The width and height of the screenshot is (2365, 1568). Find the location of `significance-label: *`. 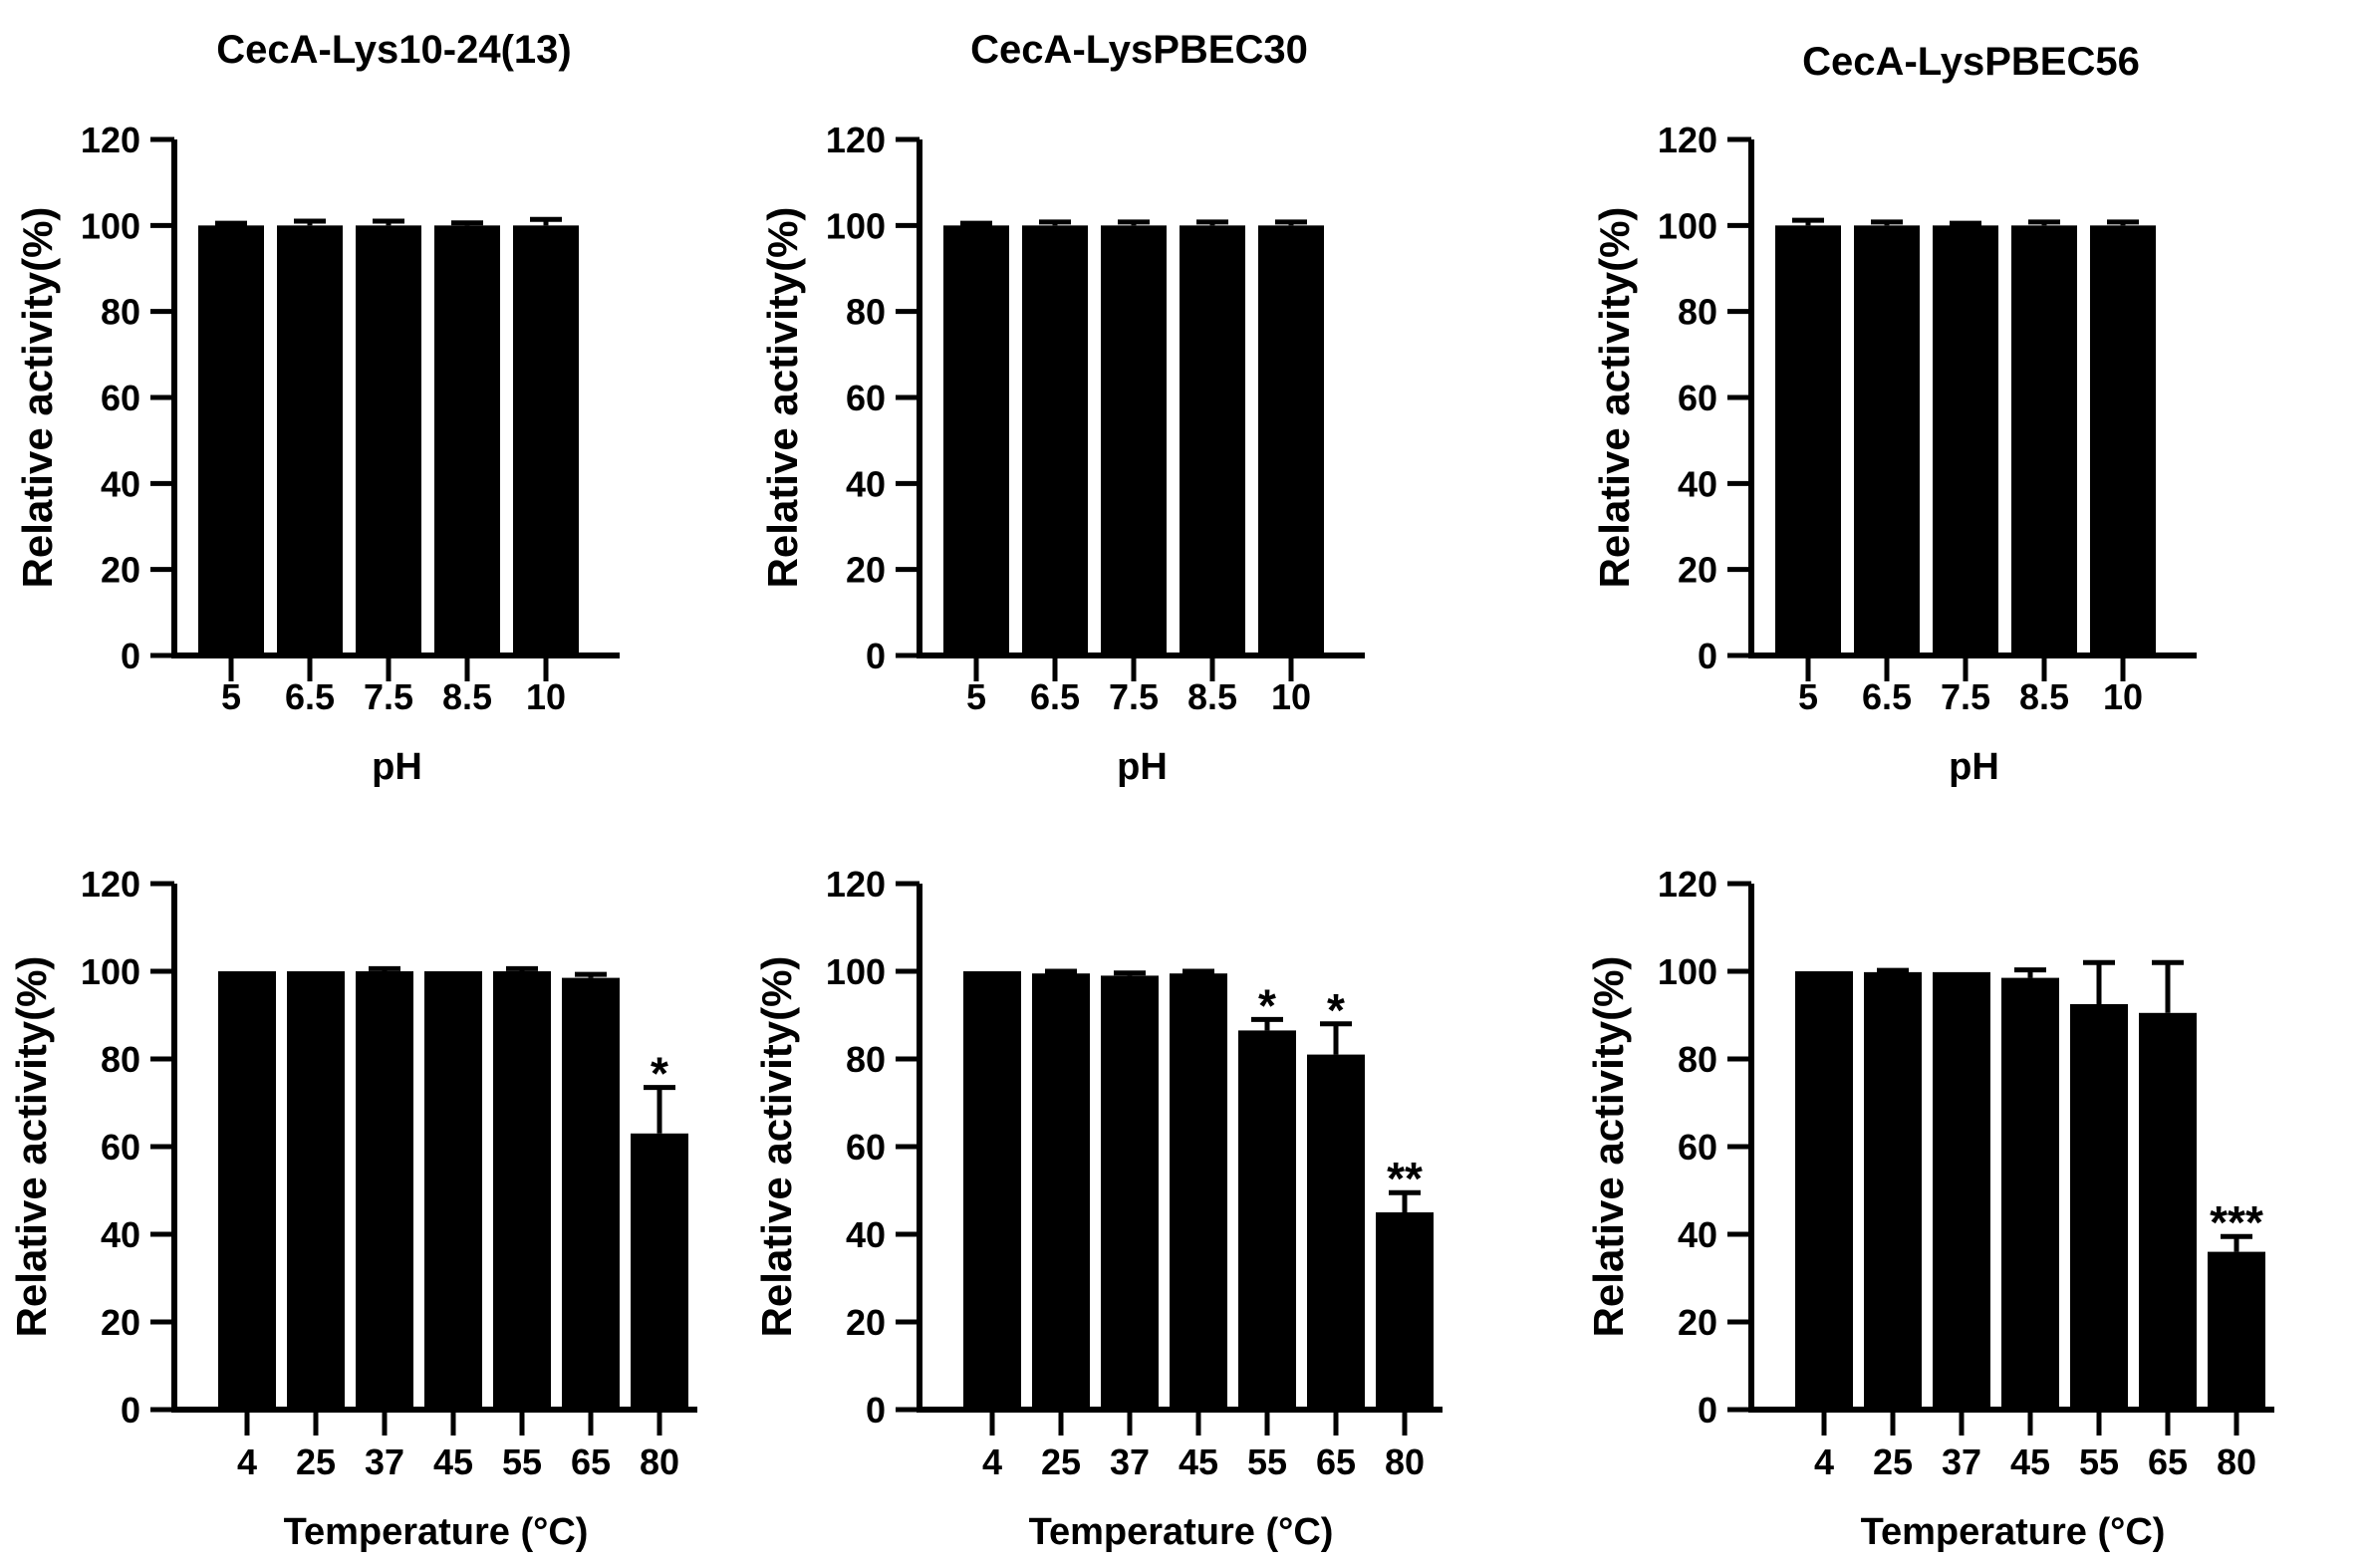

significance-label: * is located at coordinates (1267, 1005).